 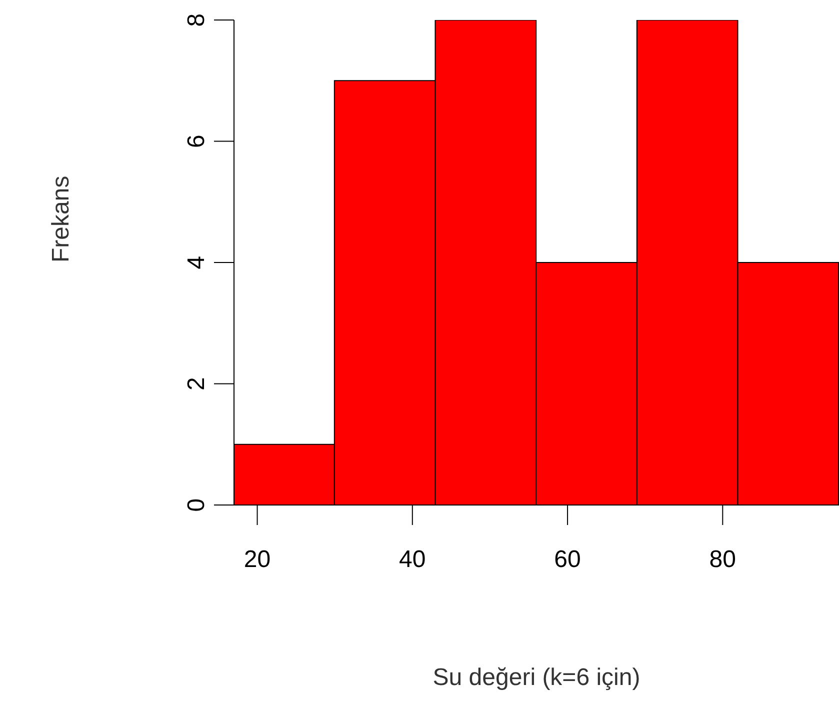 What do you see at coordinates (412, 559) in the screenshot?
I see `x-tick-label: 40` at bounding box center [412, 559].